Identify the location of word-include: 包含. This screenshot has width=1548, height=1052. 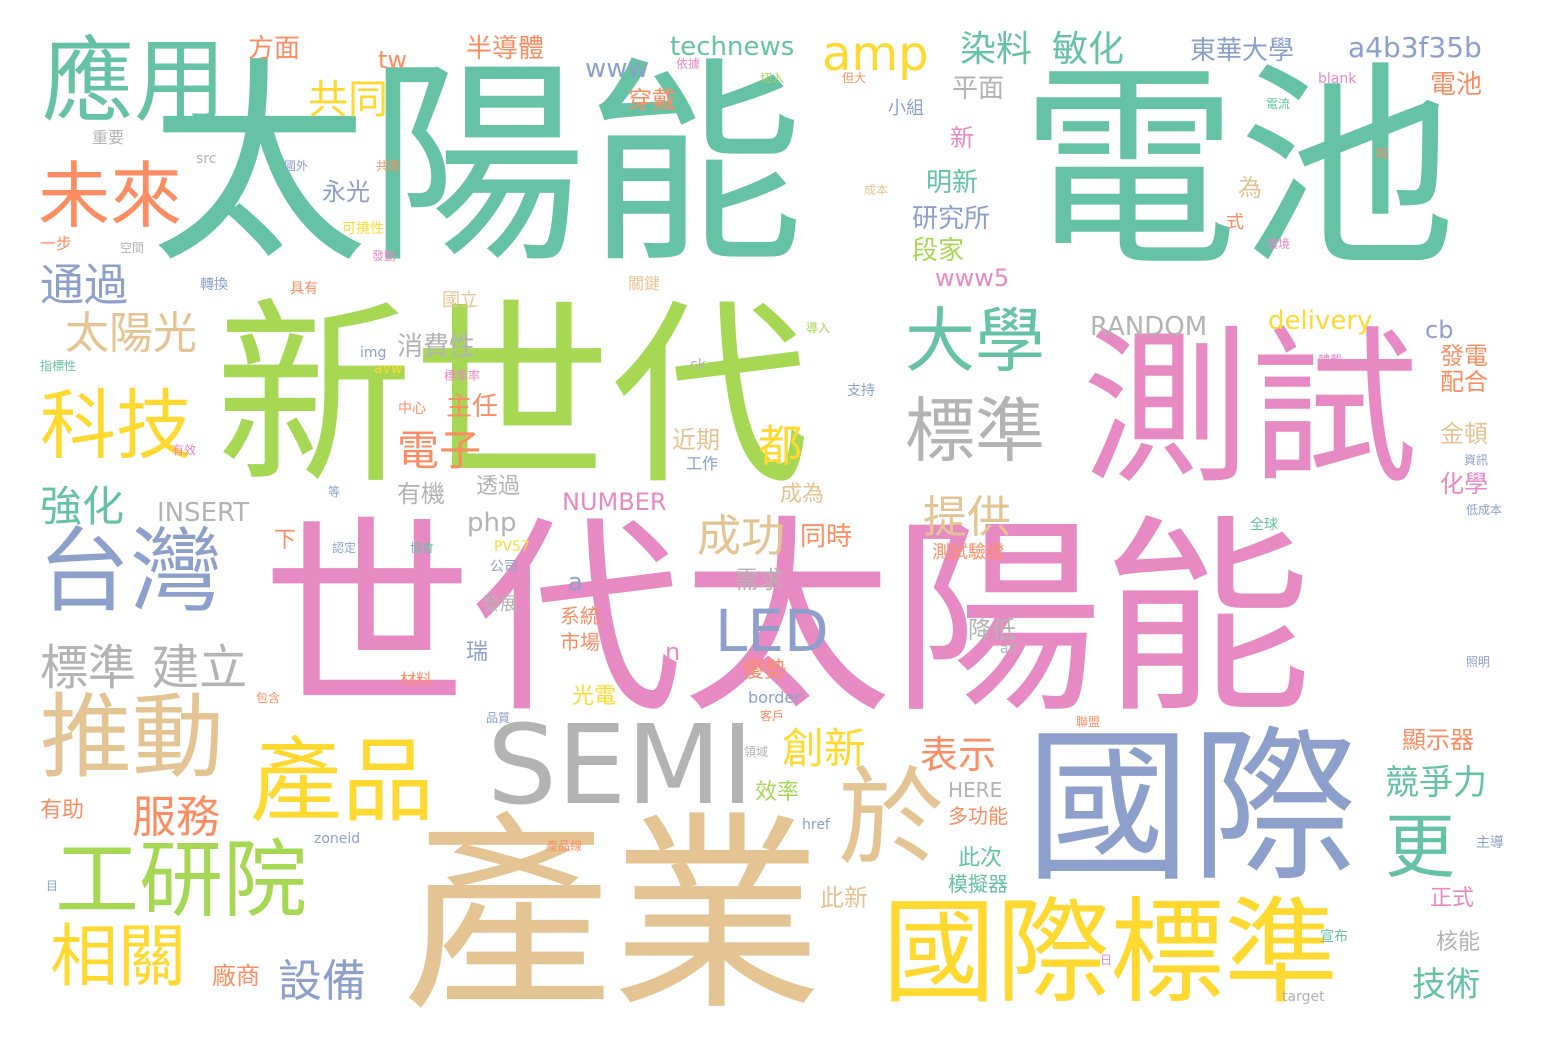
(268, 698).